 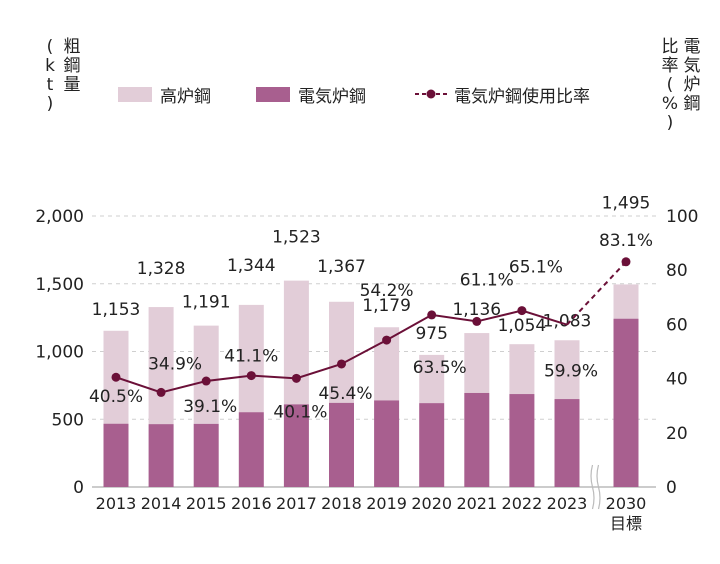 What do you see at coordinates (440, 368) in the screenshot?
I see `ratio-data-label: 63.5%` at bounding box center [440, 368].